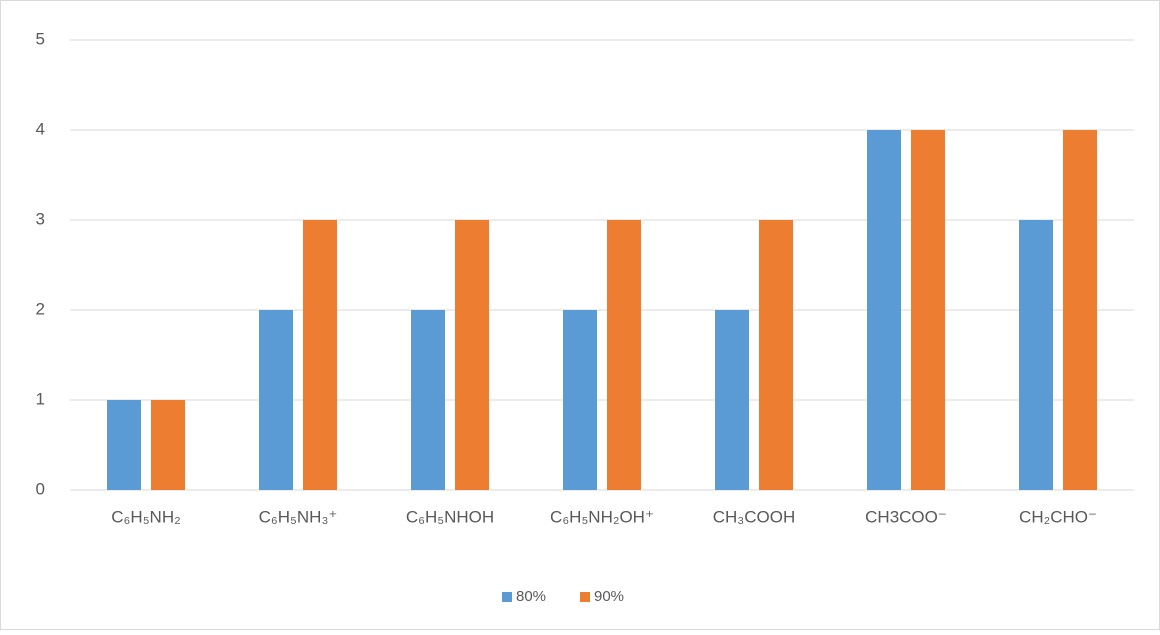 The image size is (1160, 635). What do you see at coordinates (40, 128) in the screenshot?
I see `y-tick-label: 4` at bounding box center [40, 128].